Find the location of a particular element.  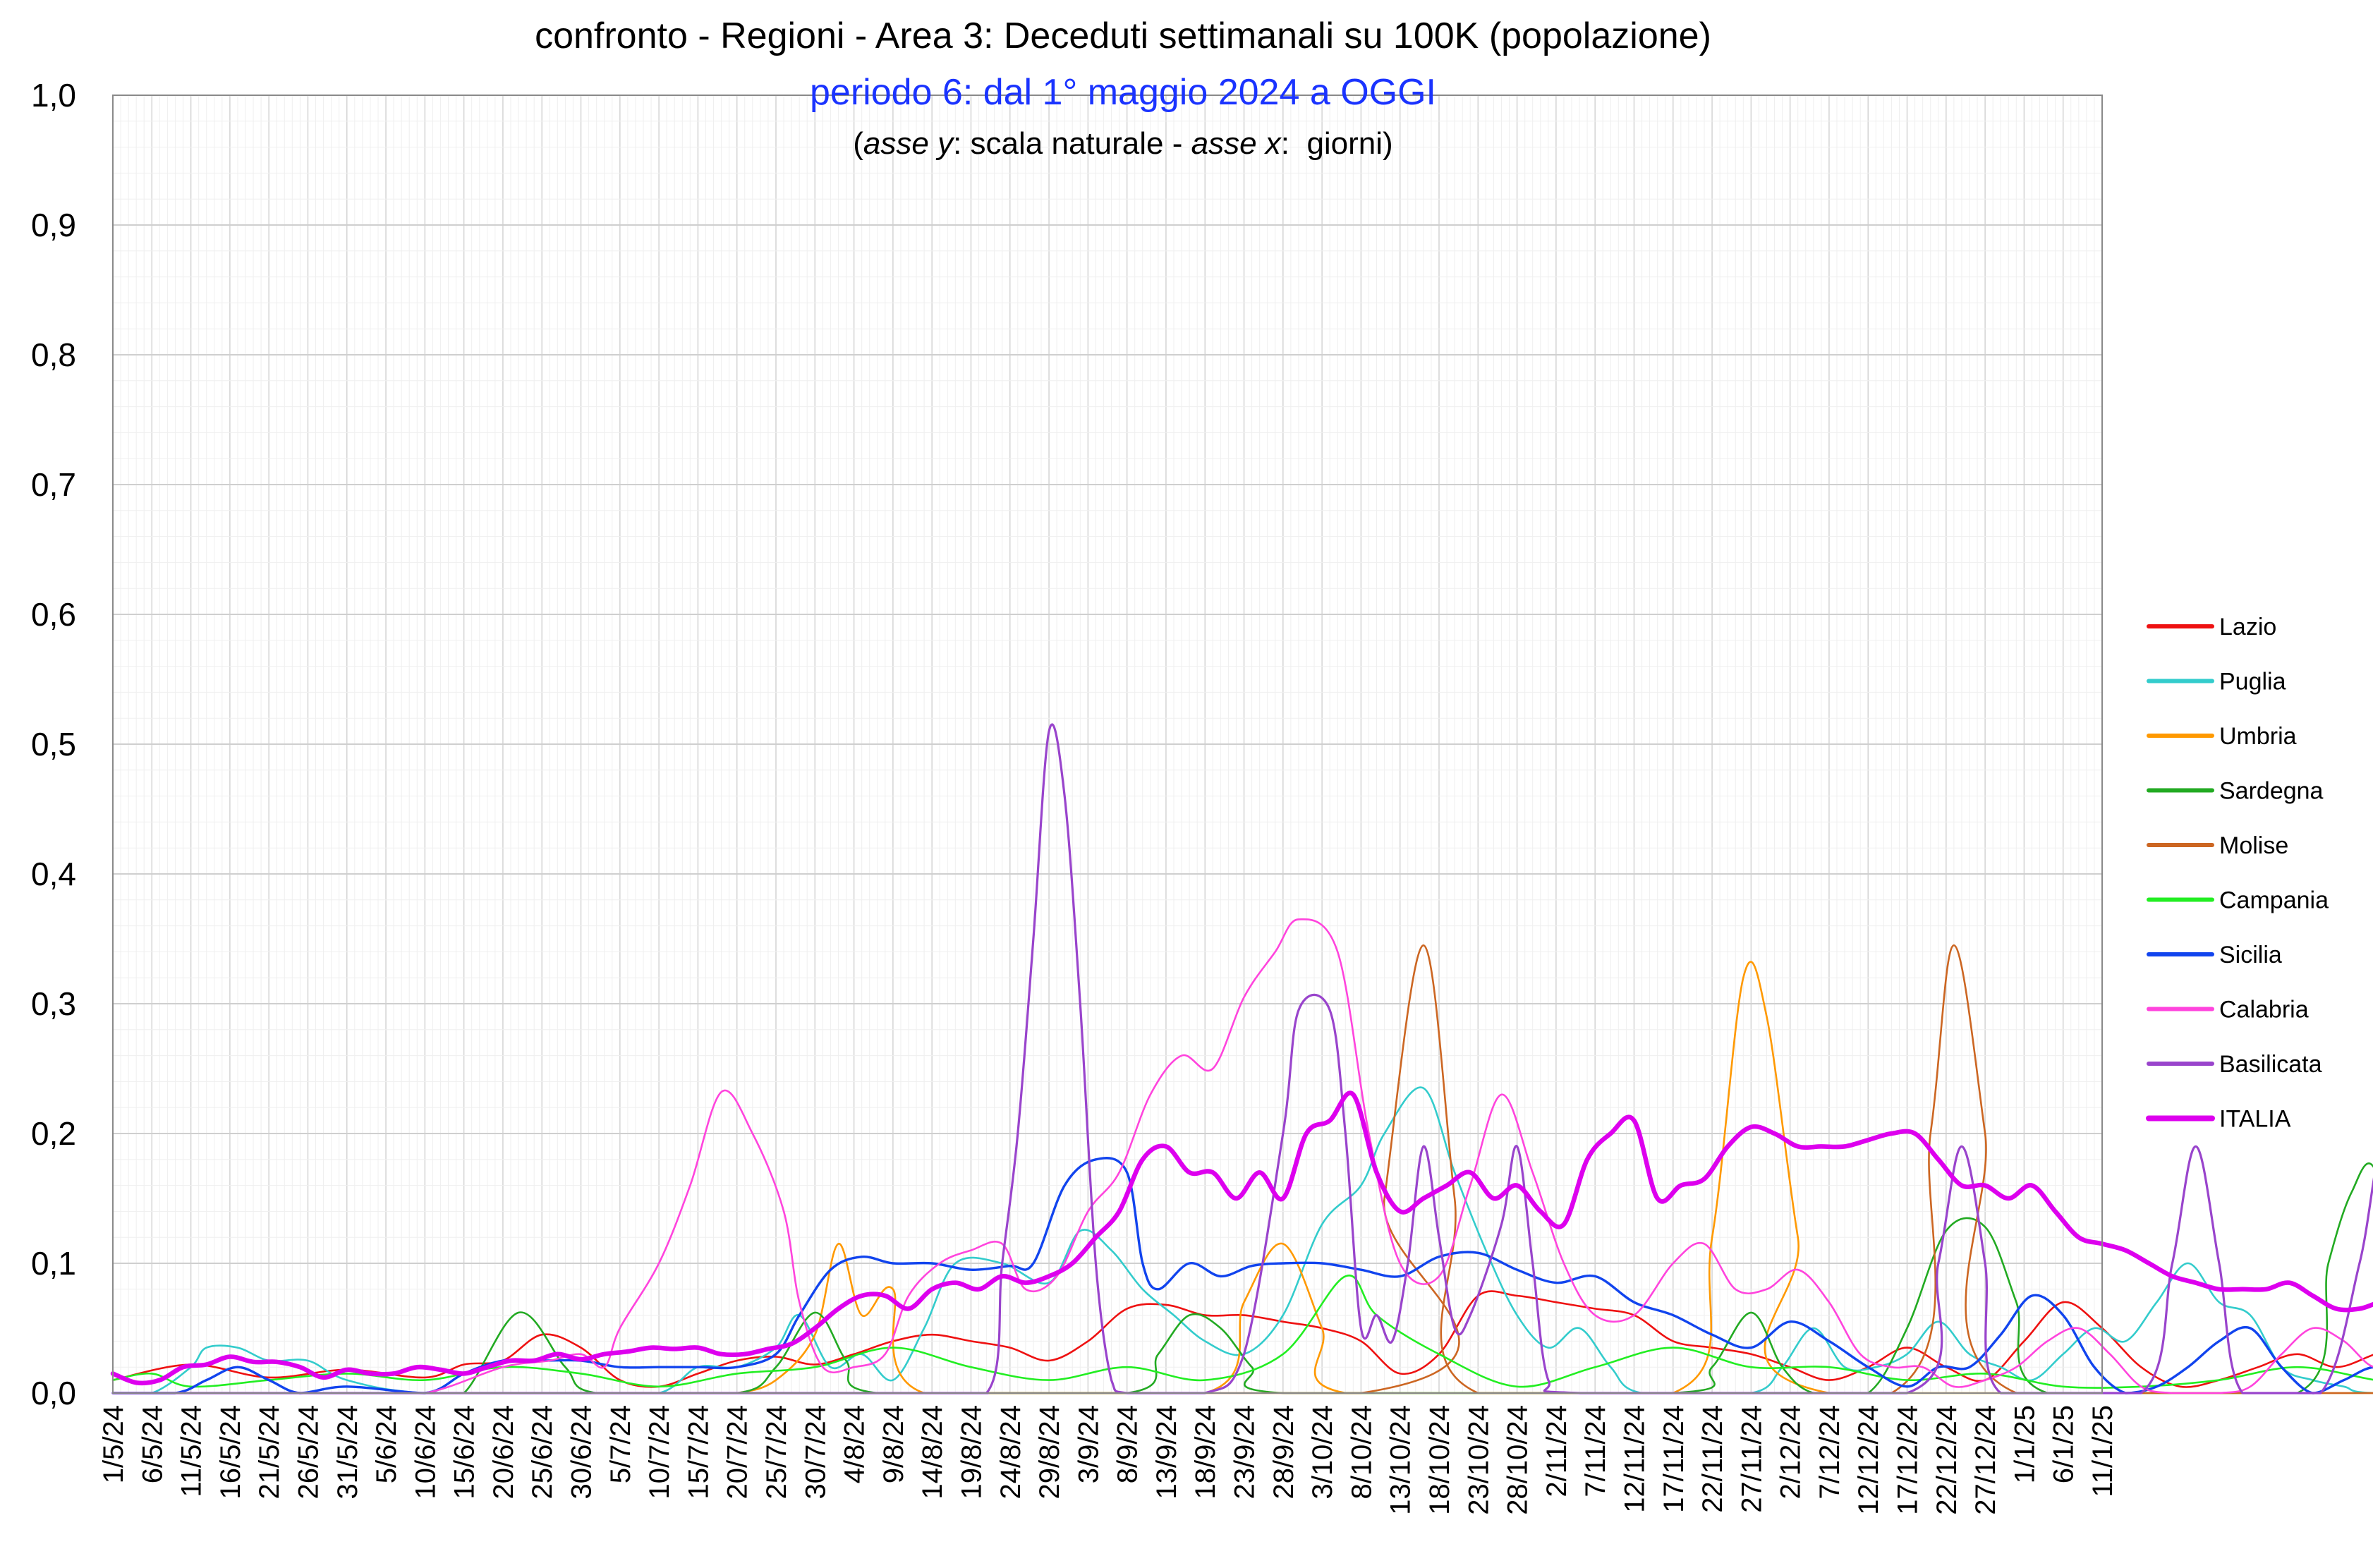

y-tick-label: 1,0 is located at coordinates (53, 95).